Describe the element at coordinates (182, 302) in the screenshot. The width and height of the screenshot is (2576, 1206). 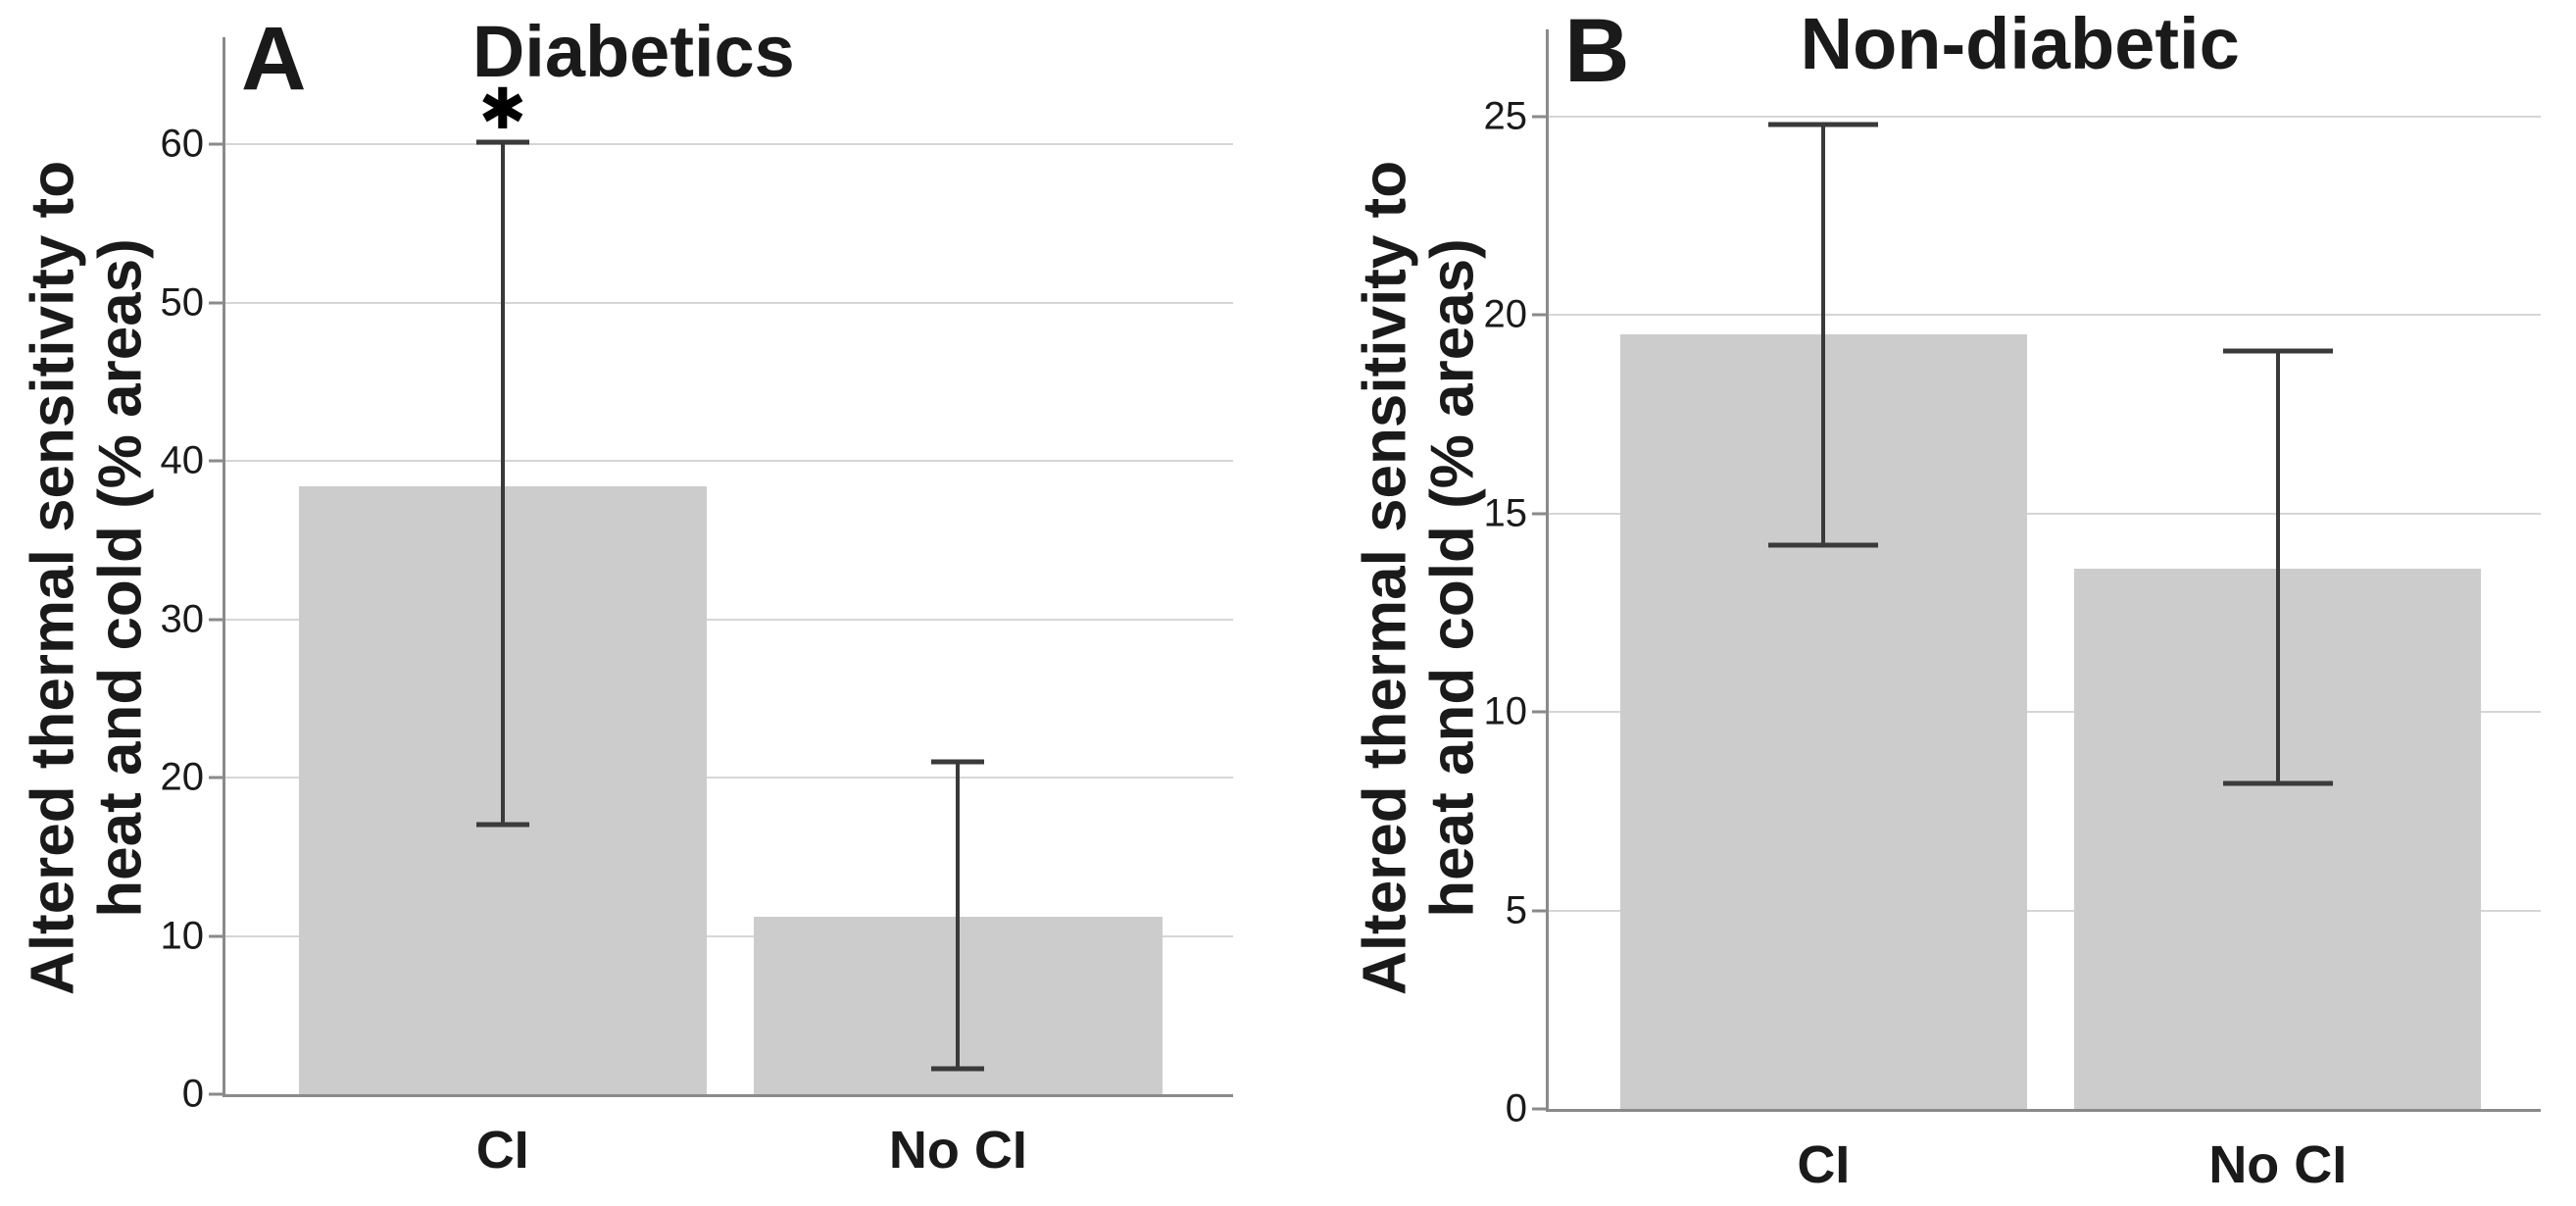
I see `y-tick-label: 50` at that location.